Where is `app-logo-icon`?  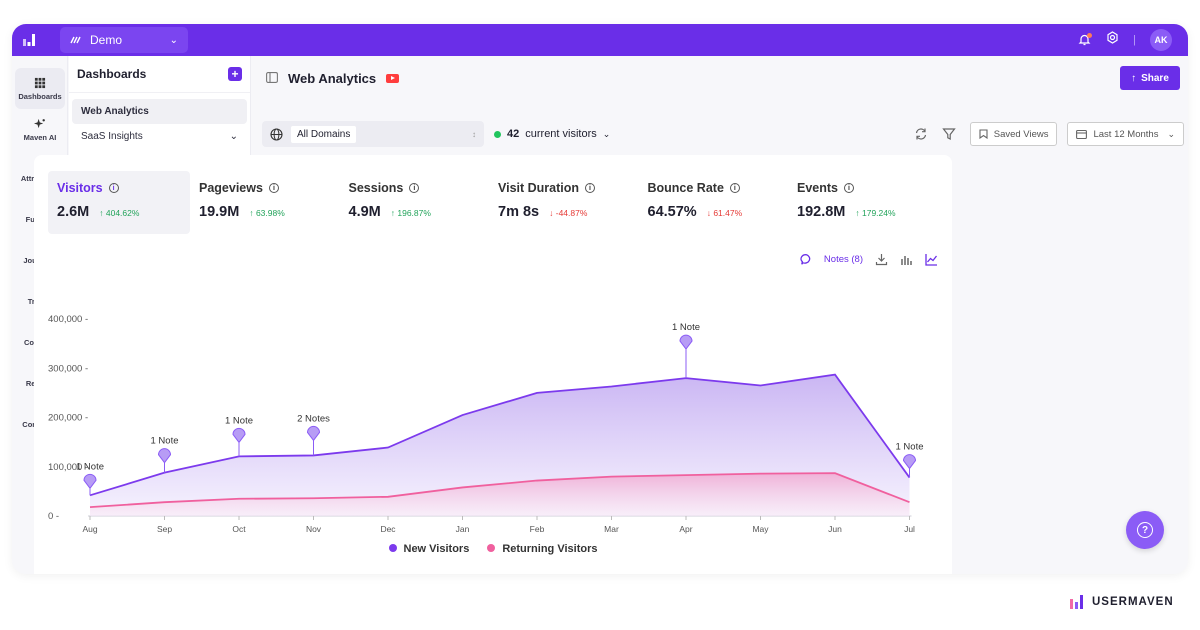
app-logo-icon is located at coordinates (29, 40).